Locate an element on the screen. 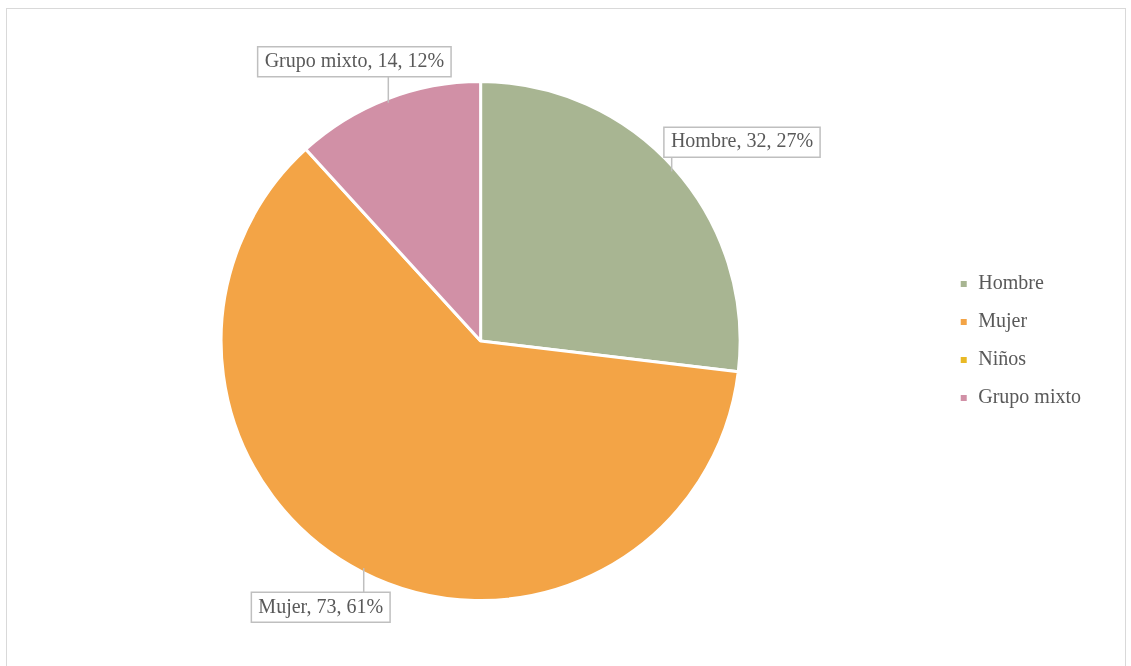 The image size is (1131, 666). legend-label: Grupo mixto is located at coordinates (1030, 397).